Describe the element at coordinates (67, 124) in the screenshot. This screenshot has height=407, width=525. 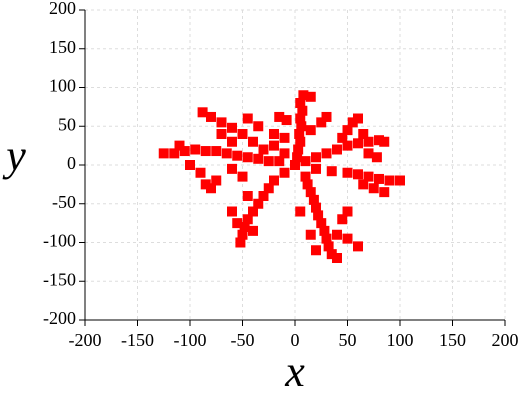
I see `y-tick-label: 50` at that location.